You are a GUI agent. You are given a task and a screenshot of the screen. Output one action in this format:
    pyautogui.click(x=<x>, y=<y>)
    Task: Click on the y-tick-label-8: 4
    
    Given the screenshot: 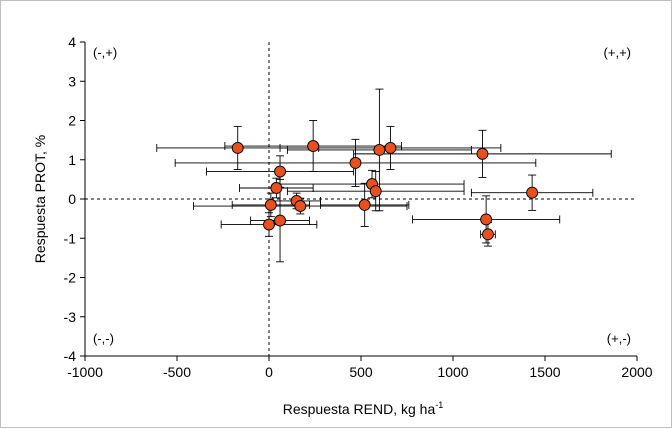 What is the action you would take?
    pyautogui.click(x=72, y=42)
    